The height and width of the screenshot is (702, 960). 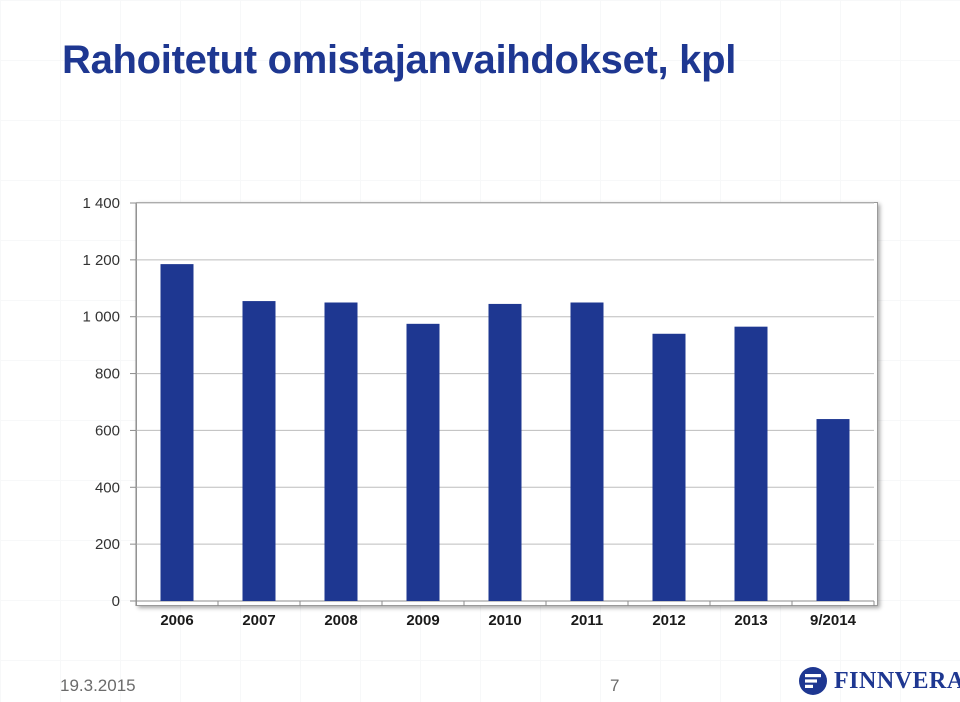 What do you see at coordinates (833, 510) in the screenshot?
I see `bar-9-2014` at bounding box center [833, 510].